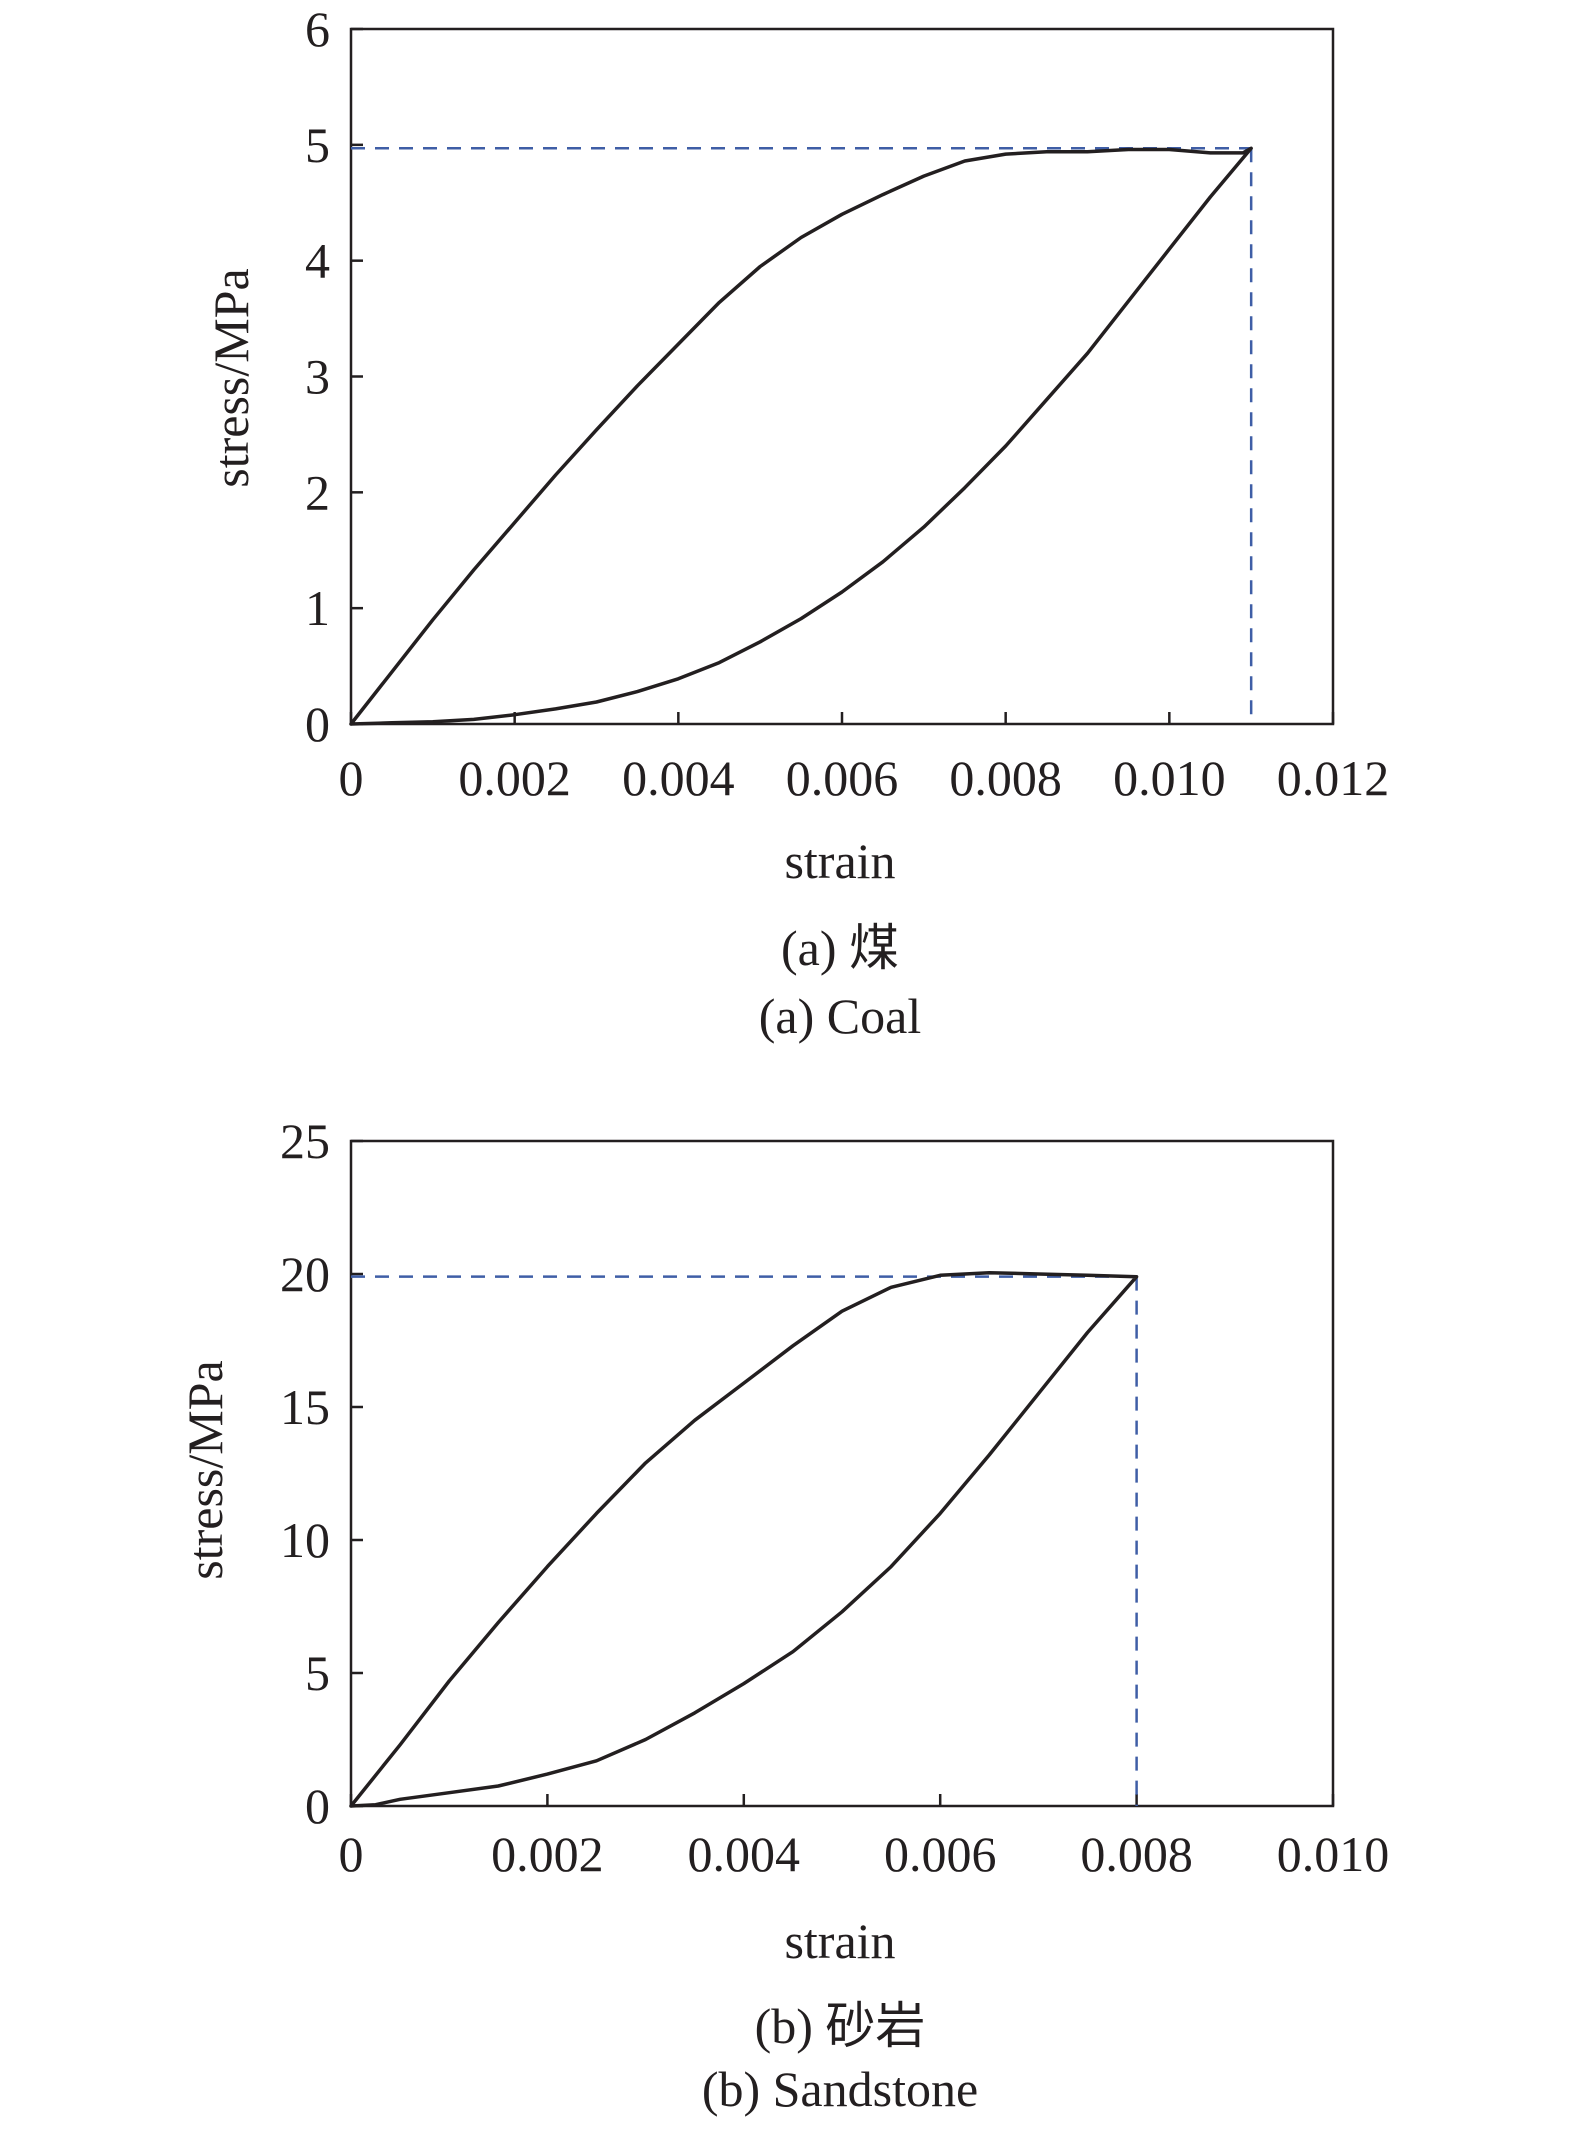  Describe the element at coordinates (351, 1854) in the screenshot. I see `sandstone-x-tick-label: 0` at that location.